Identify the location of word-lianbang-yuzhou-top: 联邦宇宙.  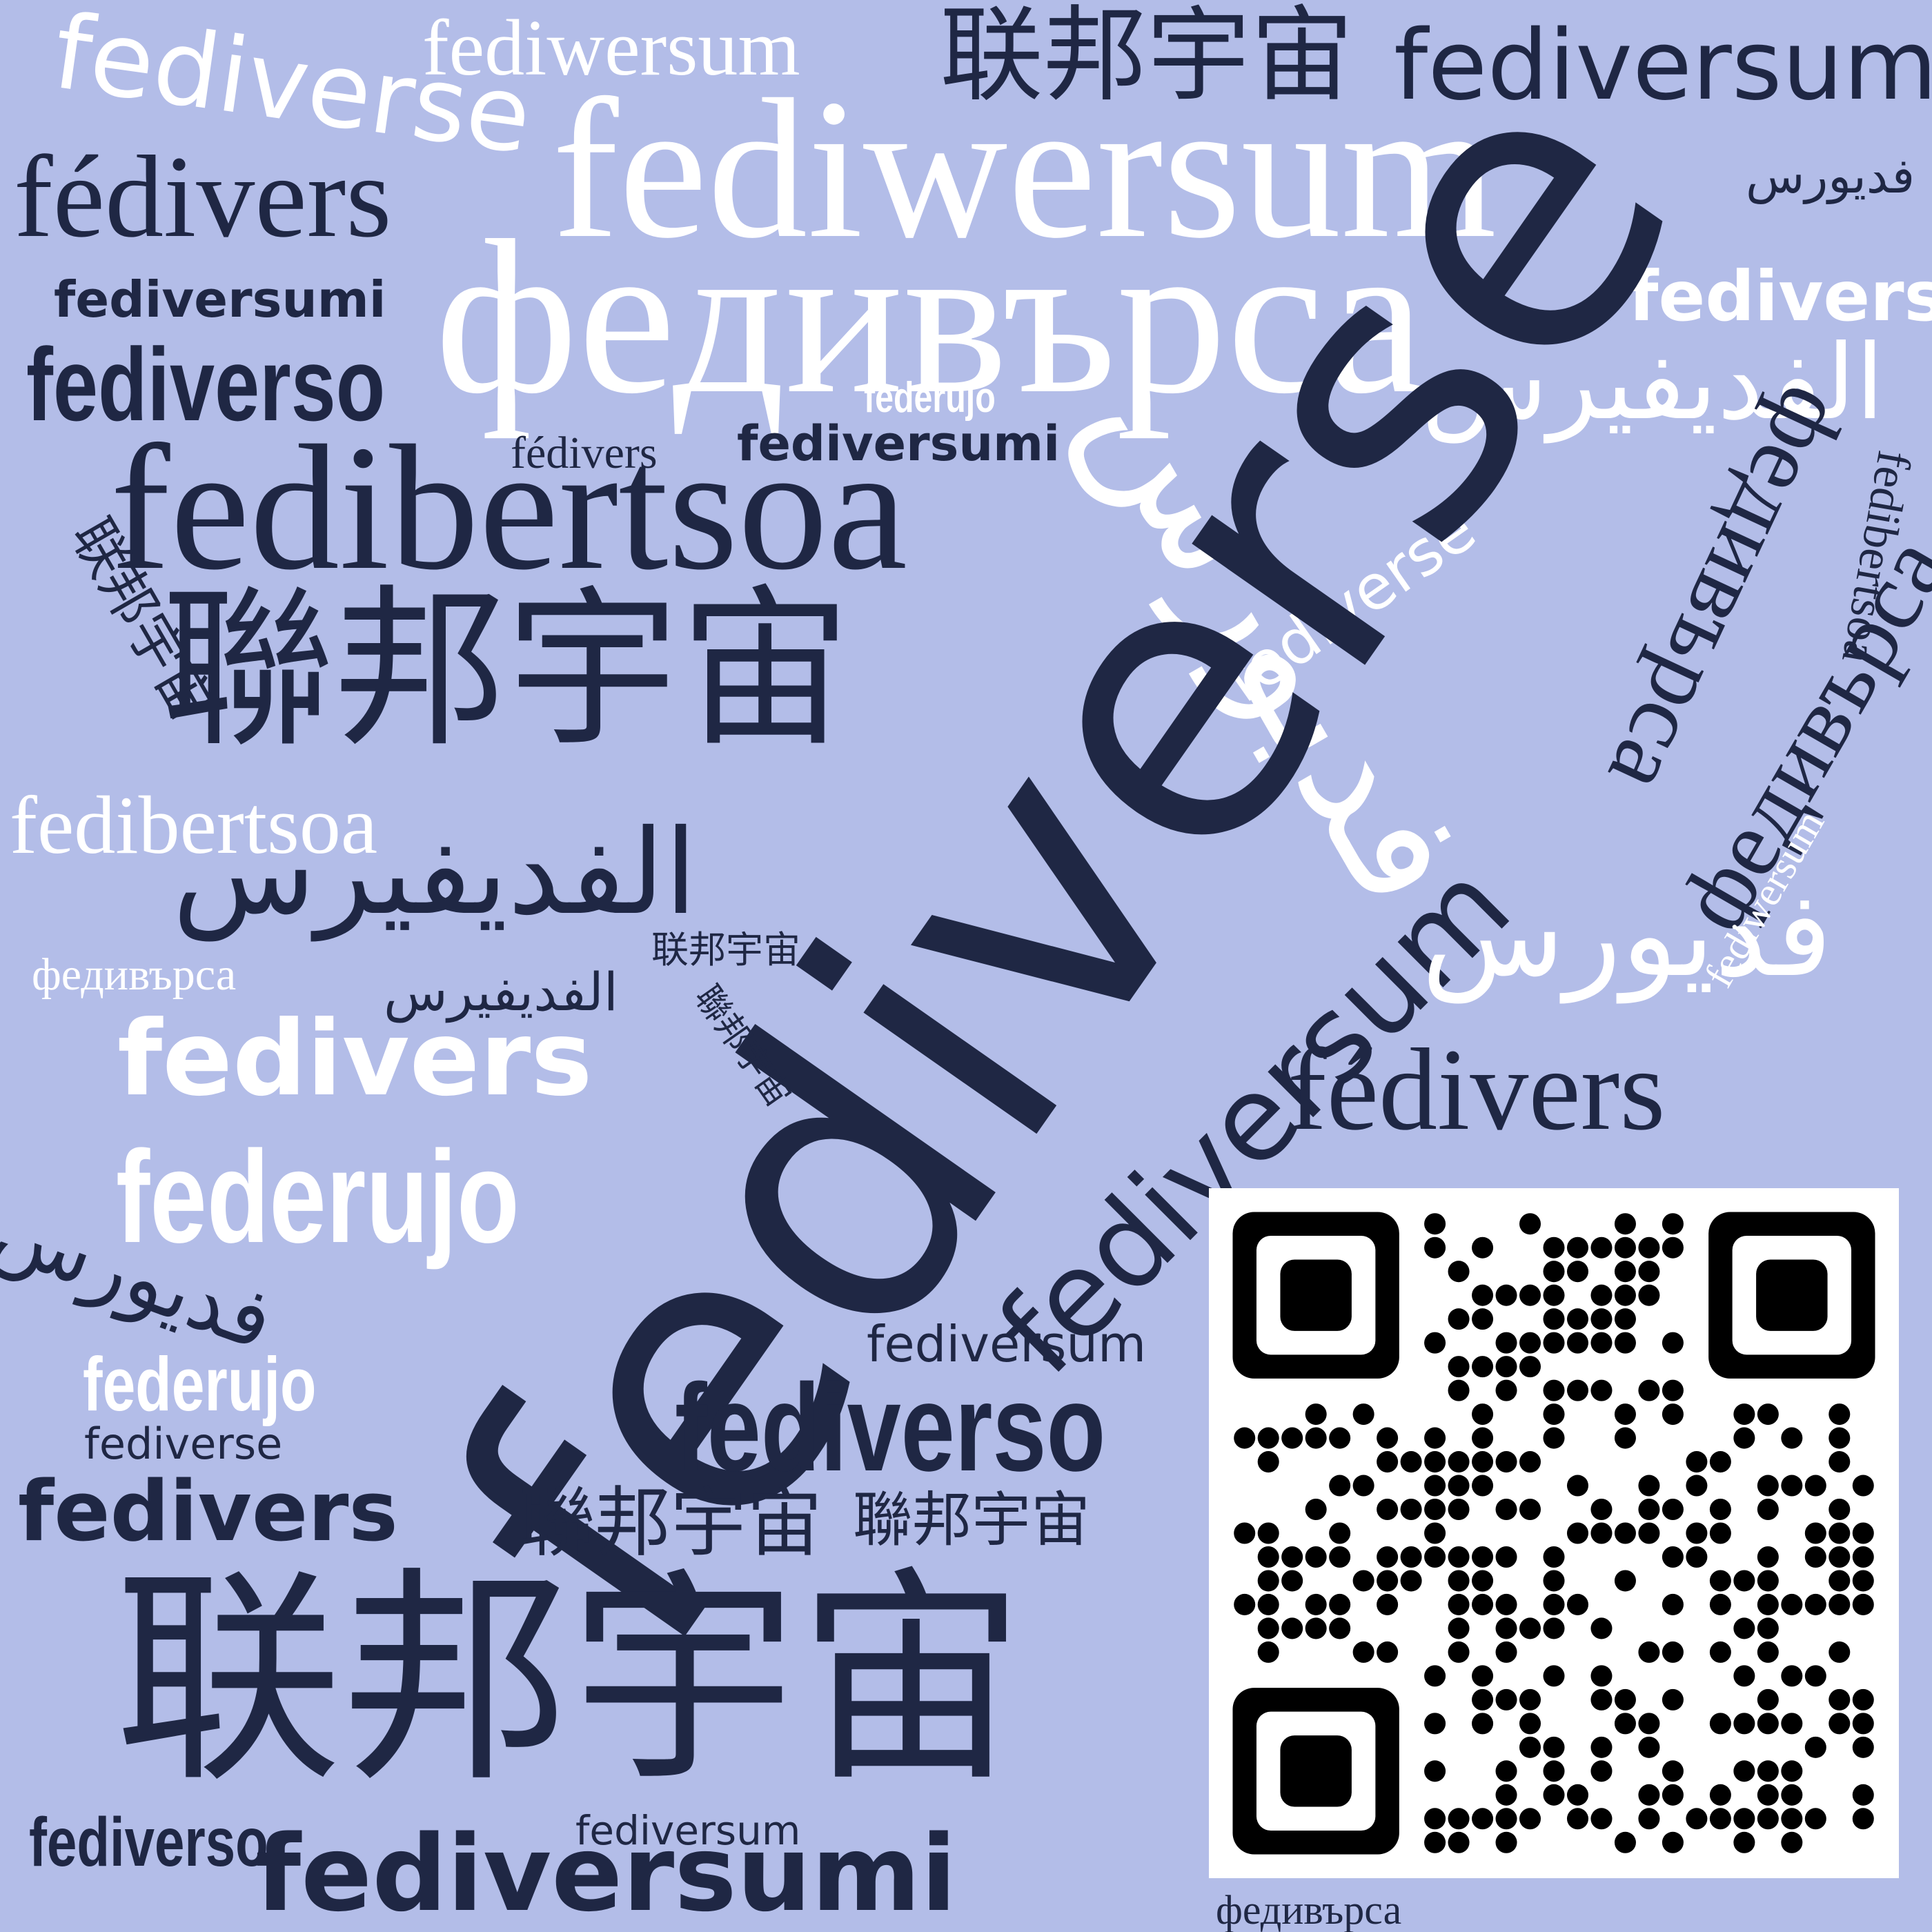
(1147, 58).